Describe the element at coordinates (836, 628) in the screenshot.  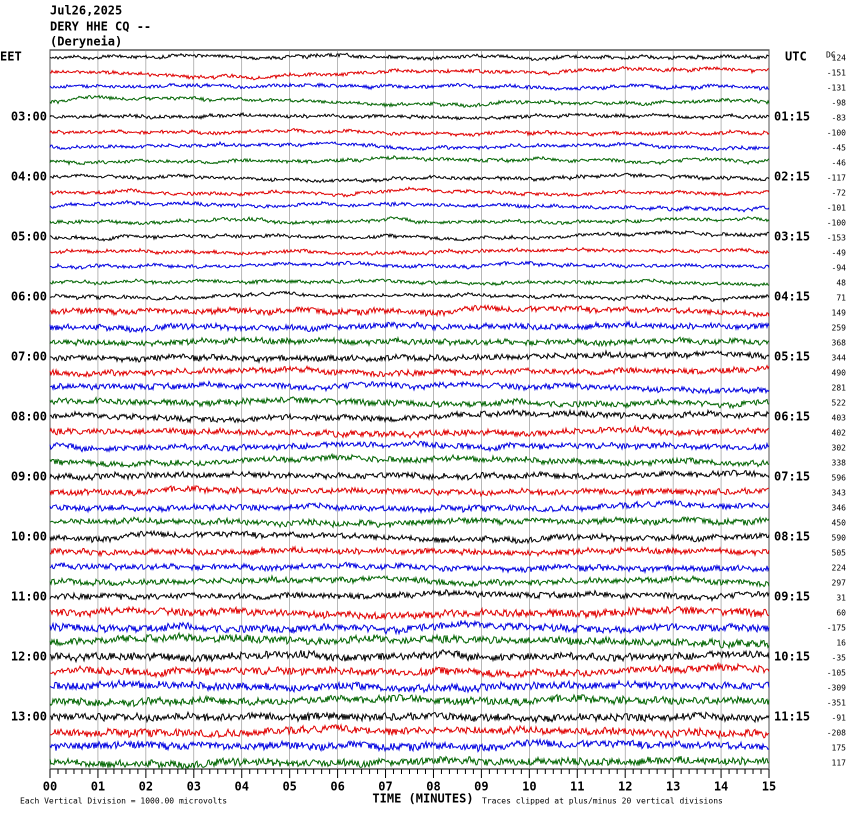
I see `dc-offset: -175` at that location.